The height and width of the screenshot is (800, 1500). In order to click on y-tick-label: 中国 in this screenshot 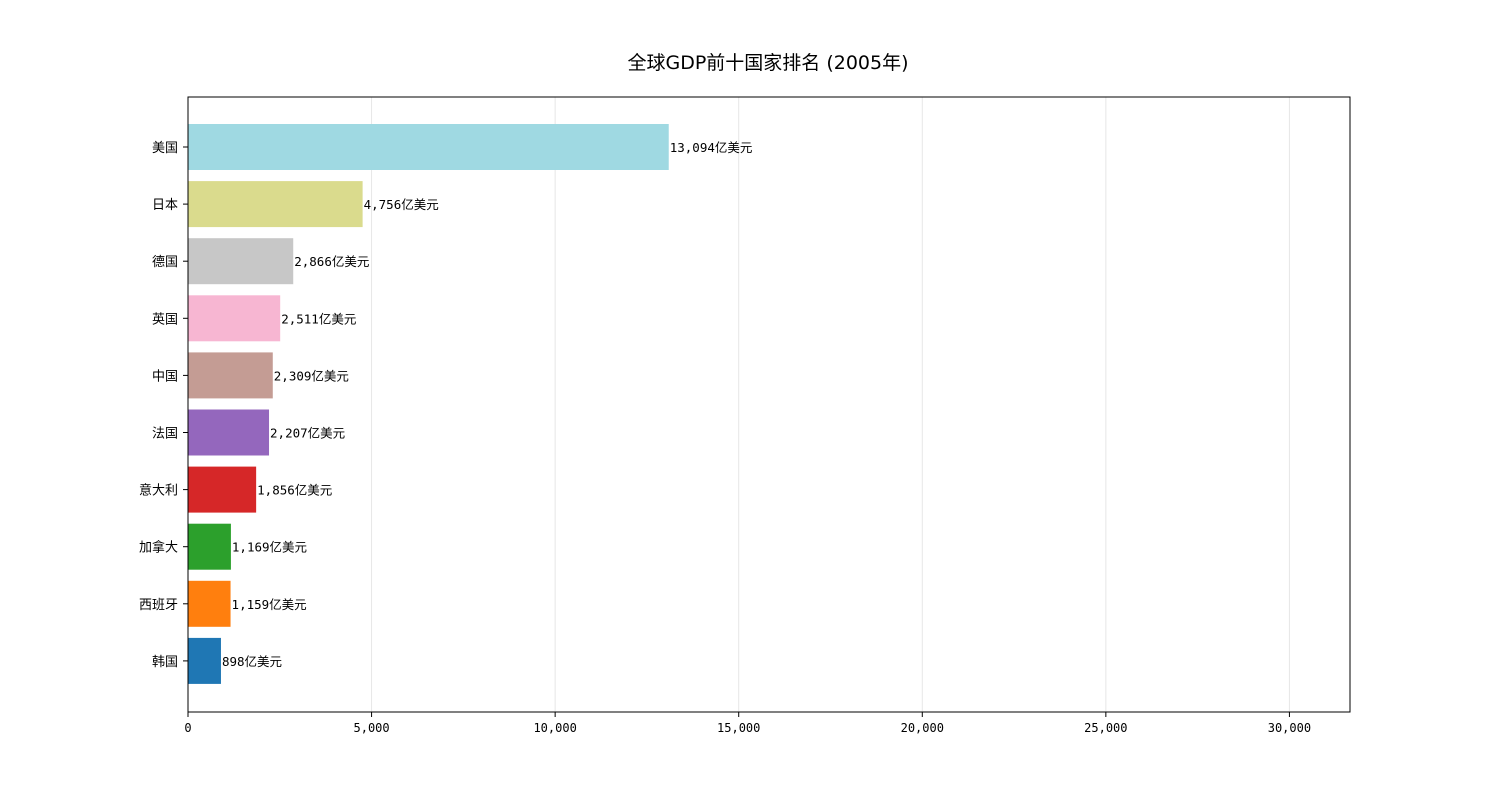, I will do `click(165, 376)`.